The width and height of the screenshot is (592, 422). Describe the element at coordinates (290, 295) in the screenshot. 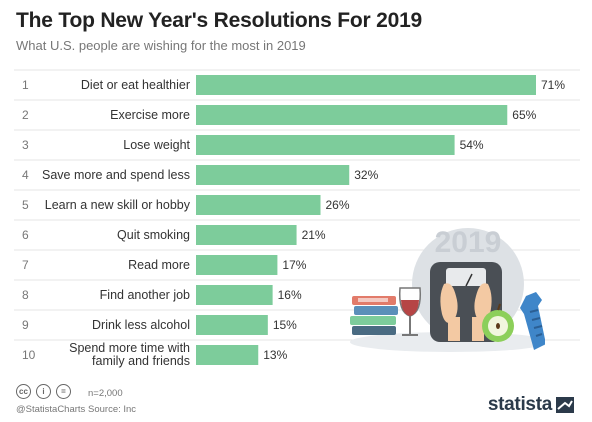

I see `data-label: 16%` at that location.